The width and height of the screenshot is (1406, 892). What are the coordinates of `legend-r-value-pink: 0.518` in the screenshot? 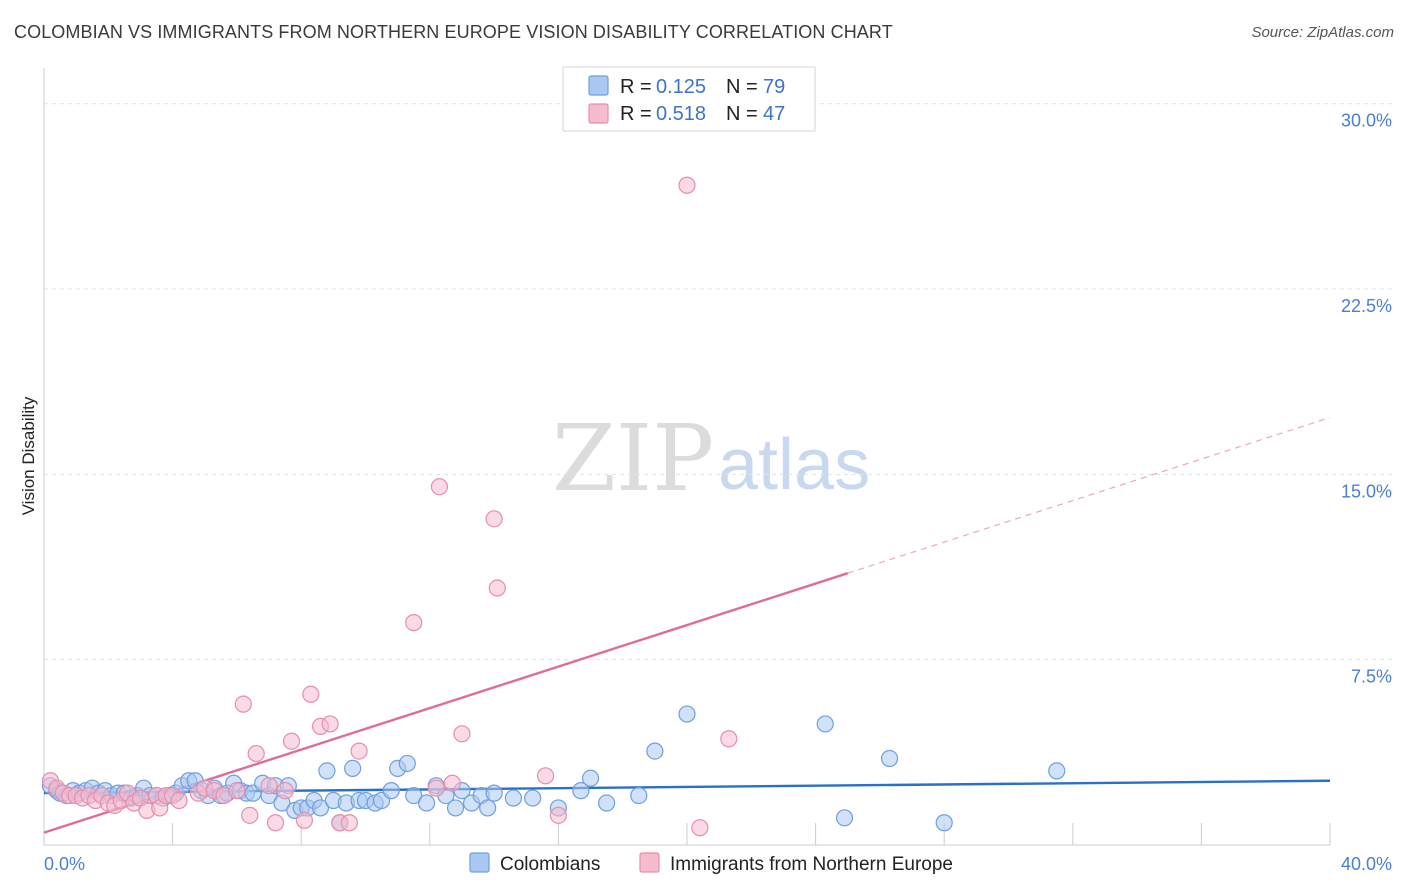 It's located at (681, 114).